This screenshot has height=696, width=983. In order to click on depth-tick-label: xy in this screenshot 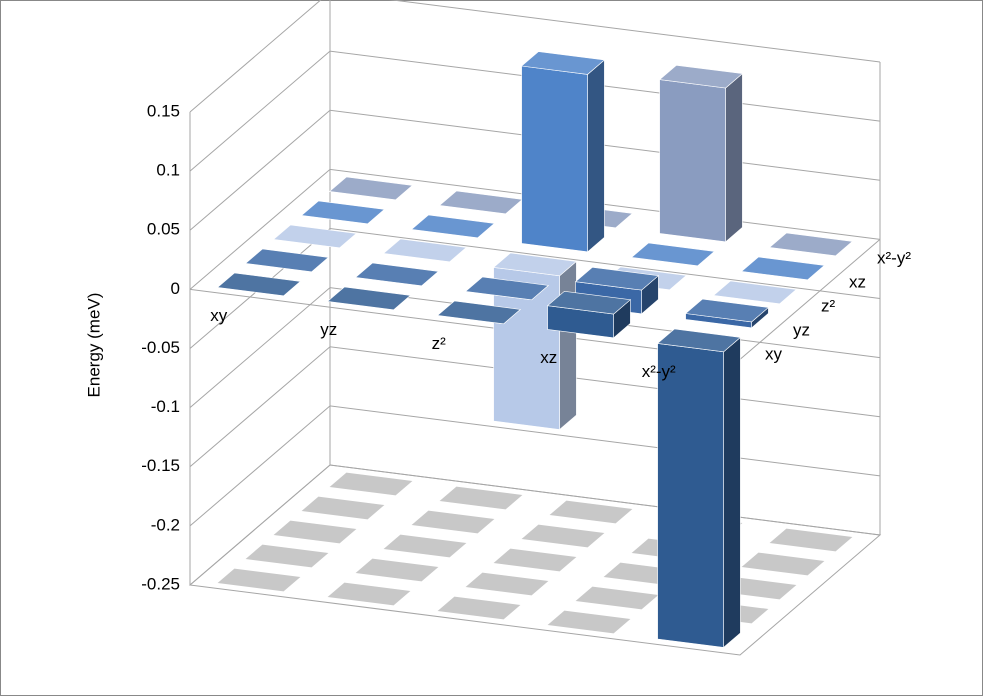, I will do `click(774, 353)`.